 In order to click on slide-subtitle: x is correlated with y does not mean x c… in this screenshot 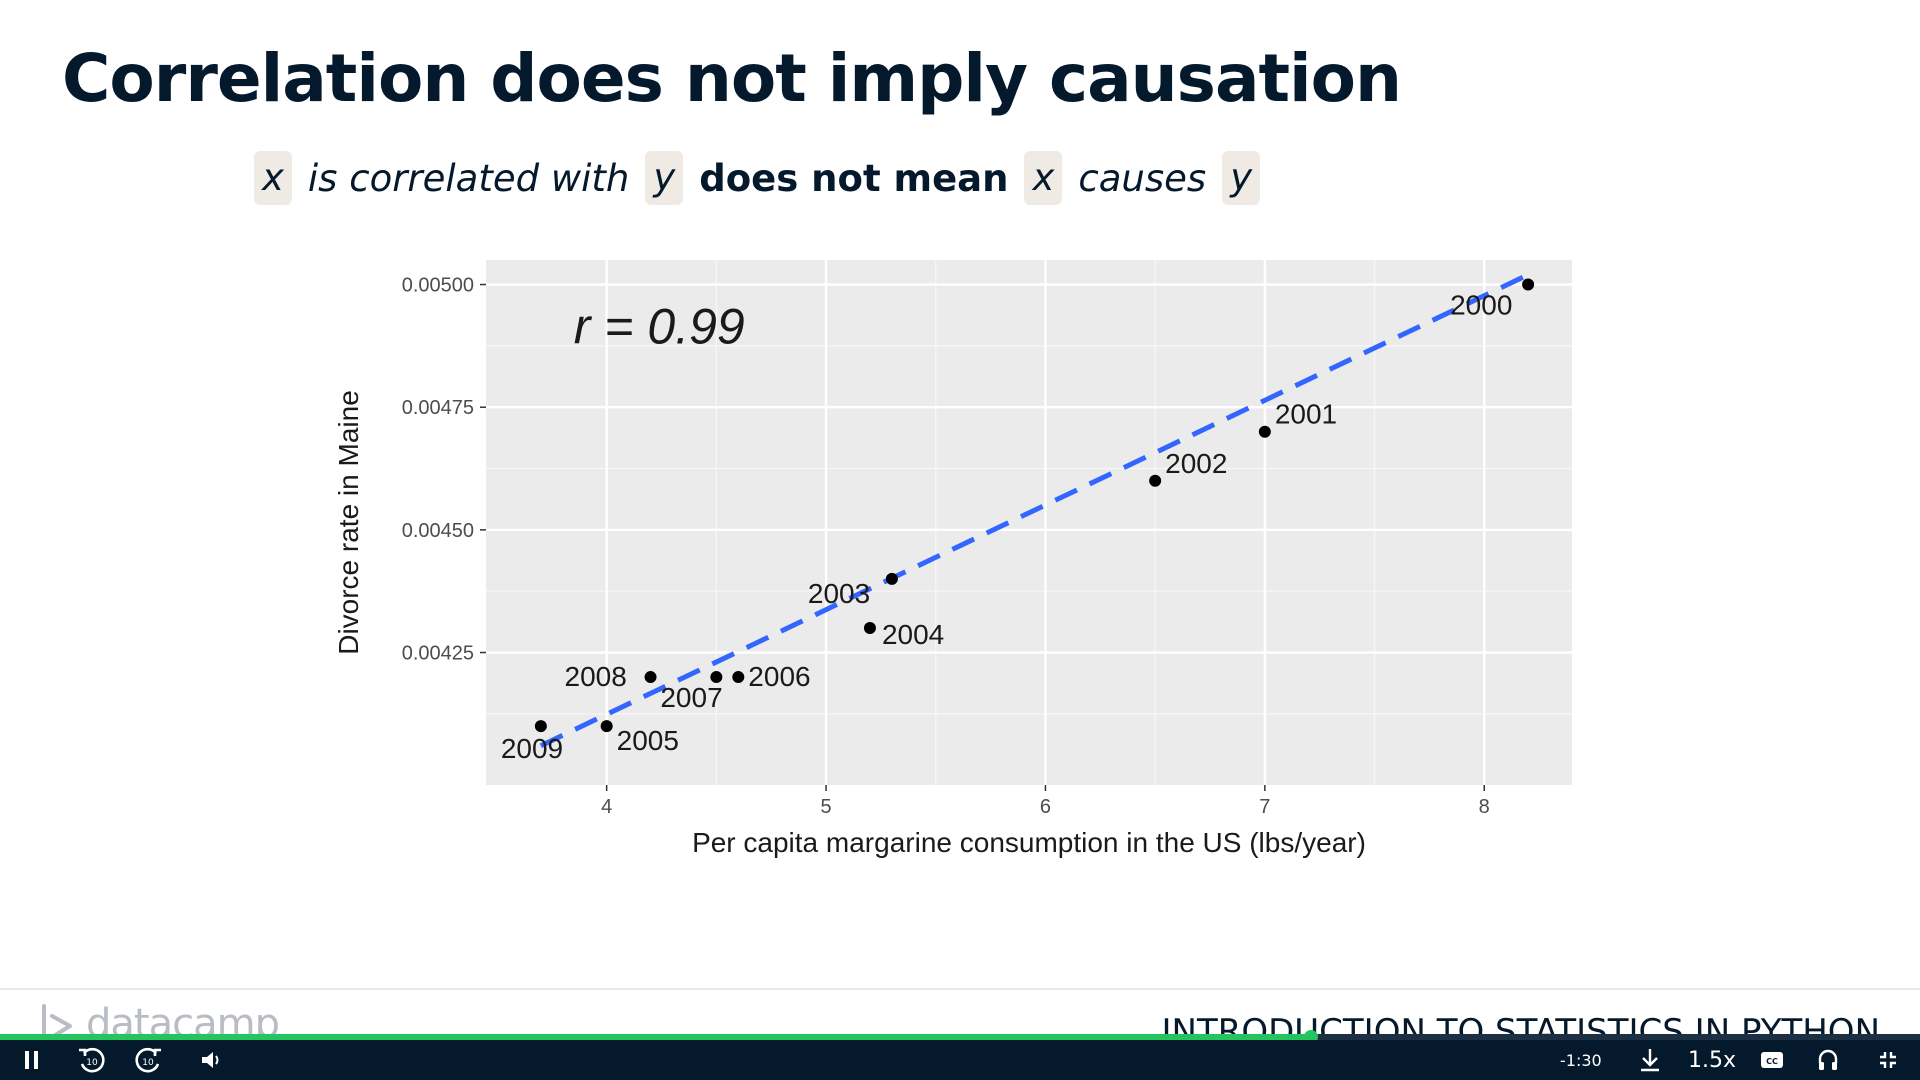, I will do `click(765, 178)`.